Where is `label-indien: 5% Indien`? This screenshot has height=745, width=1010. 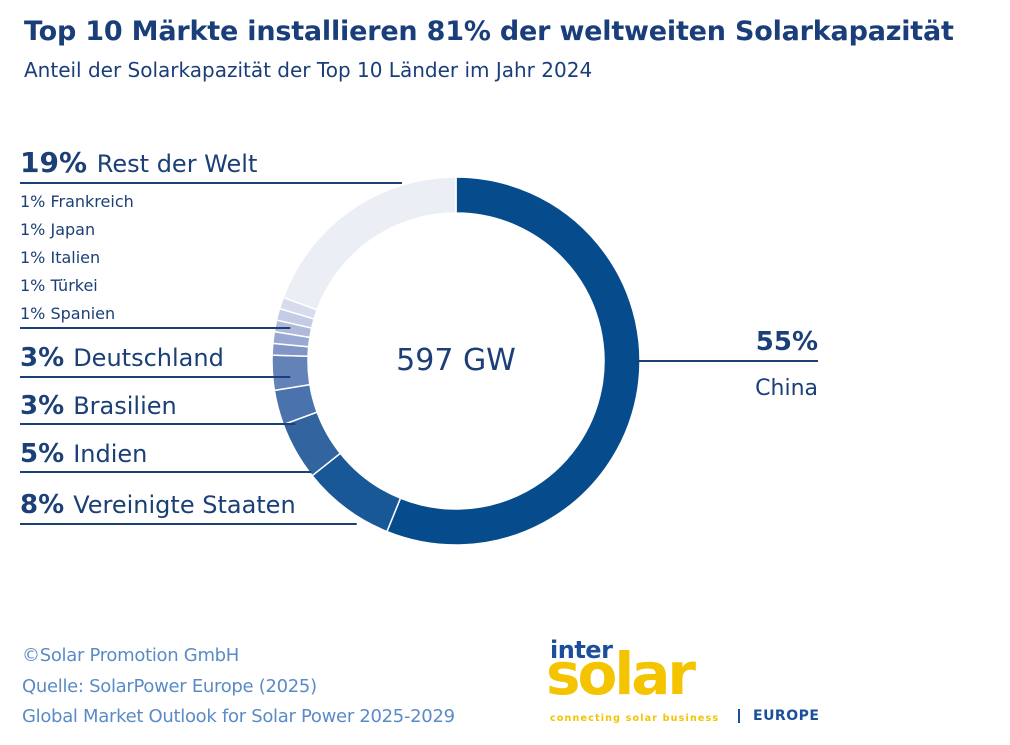
label-indien: 5% Indien is located at coordinates (83, 454).